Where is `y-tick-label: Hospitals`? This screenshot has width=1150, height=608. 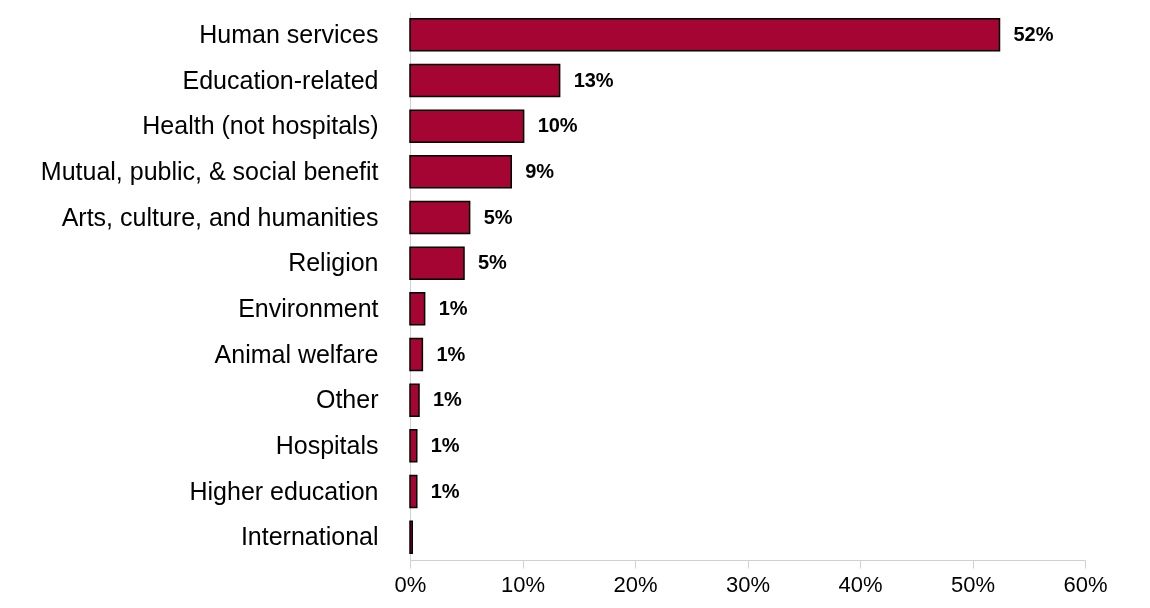
y-tick-label: Hospitals is located at coordinates (327, 444).